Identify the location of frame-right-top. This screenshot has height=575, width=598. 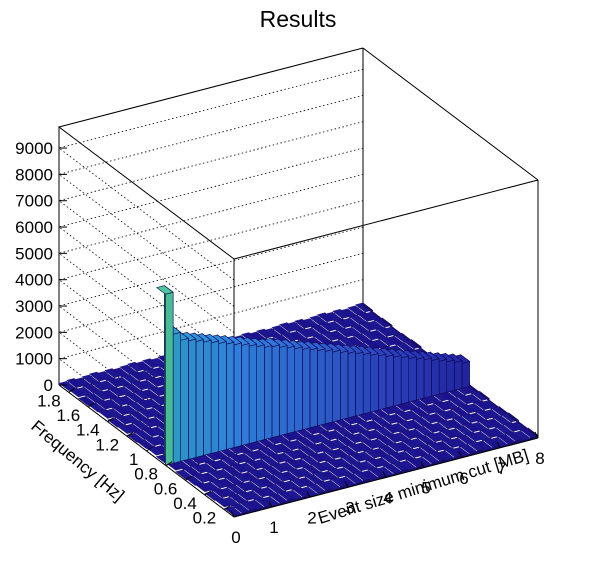
(450, 114).